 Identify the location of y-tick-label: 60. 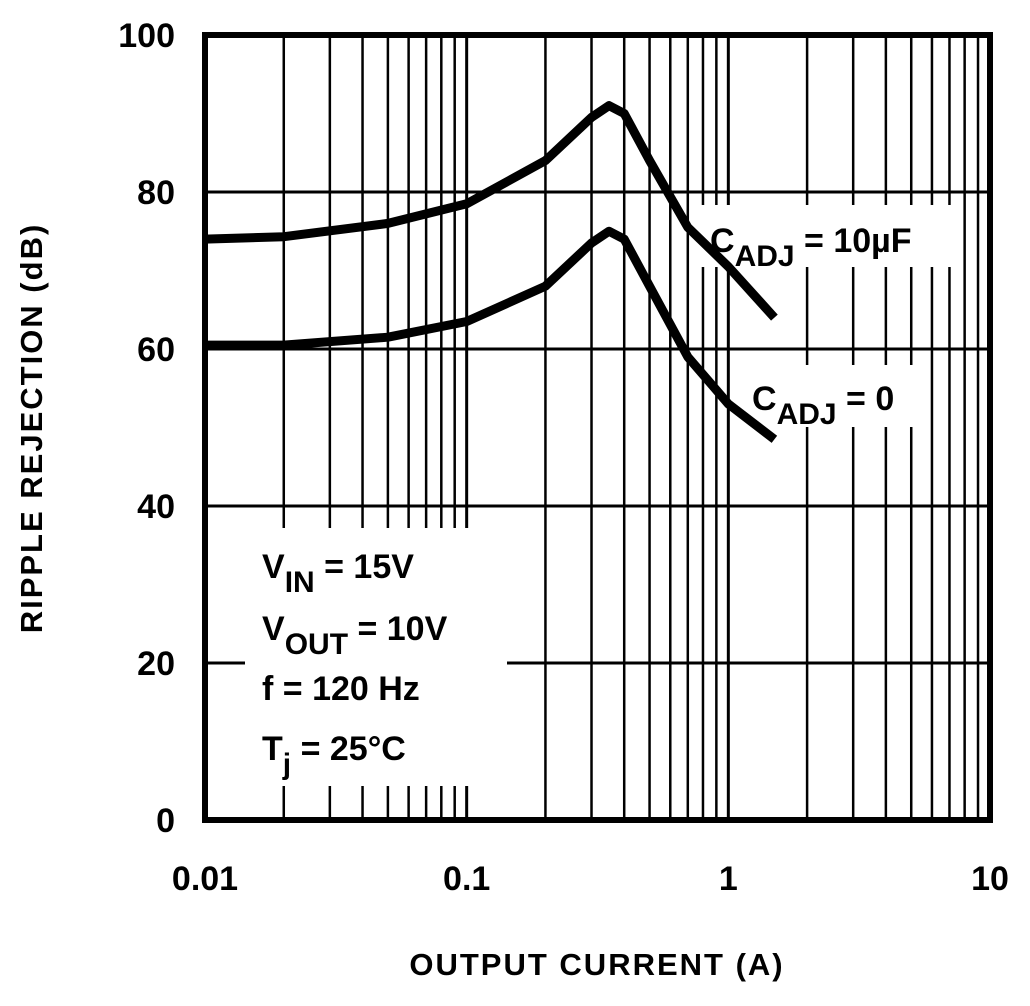
(156, 350).